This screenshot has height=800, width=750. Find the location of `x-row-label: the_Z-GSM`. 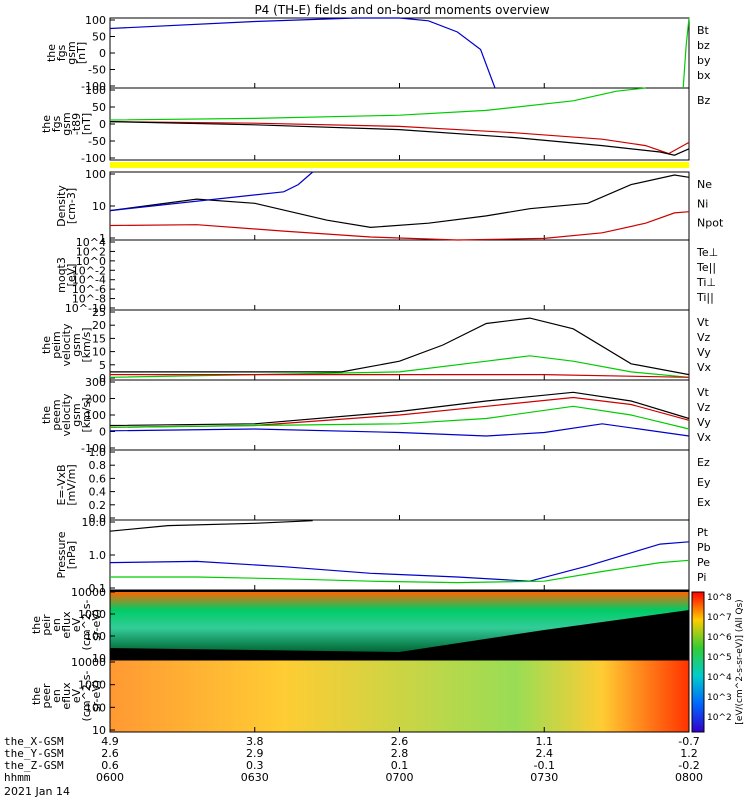

x-row-label: the_Z-GSM is located at coordinates (34, 765).